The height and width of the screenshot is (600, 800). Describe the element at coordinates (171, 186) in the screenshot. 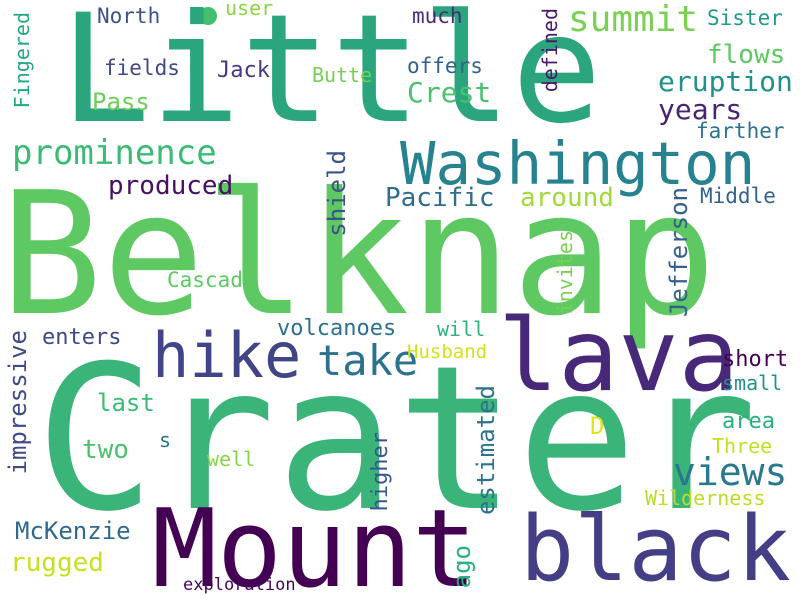

I see `word-produced: produced` at that location.